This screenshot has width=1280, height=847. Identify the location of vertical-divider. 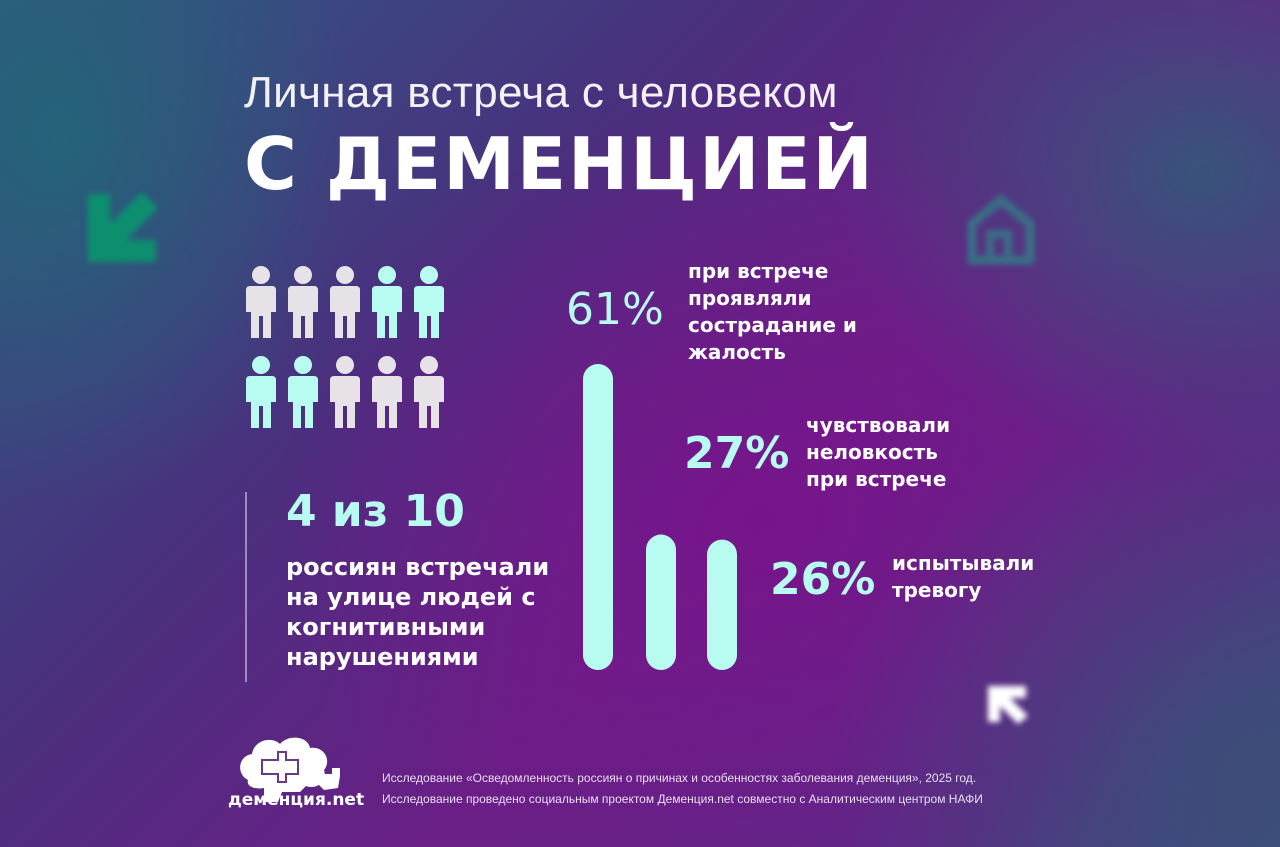
(246, 587).